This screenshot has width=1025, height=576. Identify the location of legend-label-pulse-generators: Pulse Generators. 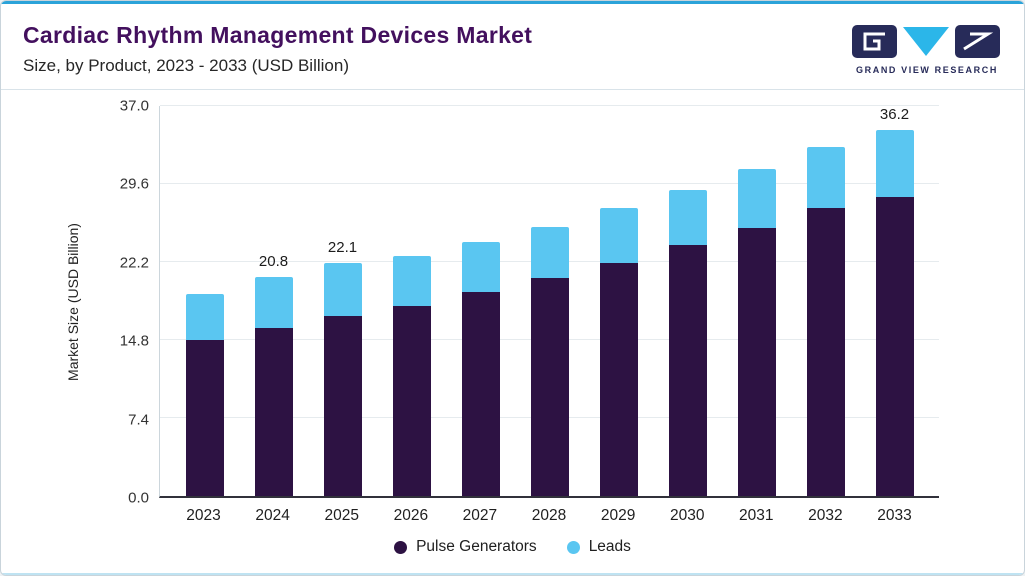
(476, 546).